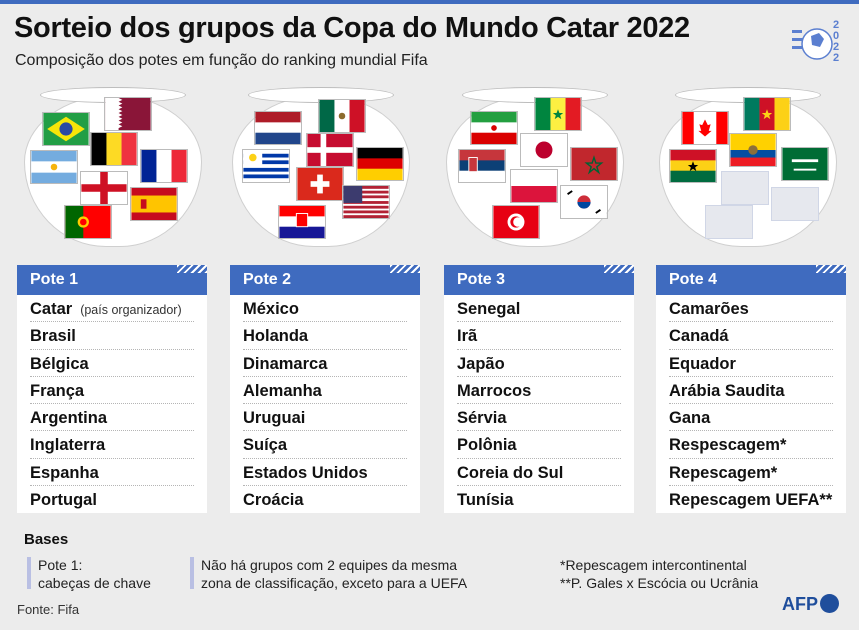 The width and height of the screenshot is (859, 630). I want to click on team-item: Repescagem*, so click(751, 473).